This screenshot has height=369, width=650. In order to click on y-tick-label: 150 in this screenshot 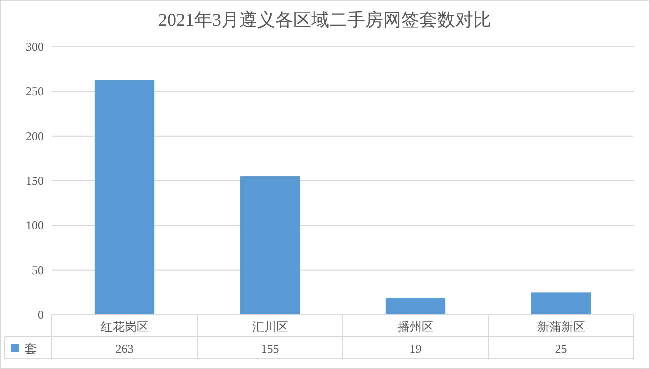, I will do `click(35, 181)`.